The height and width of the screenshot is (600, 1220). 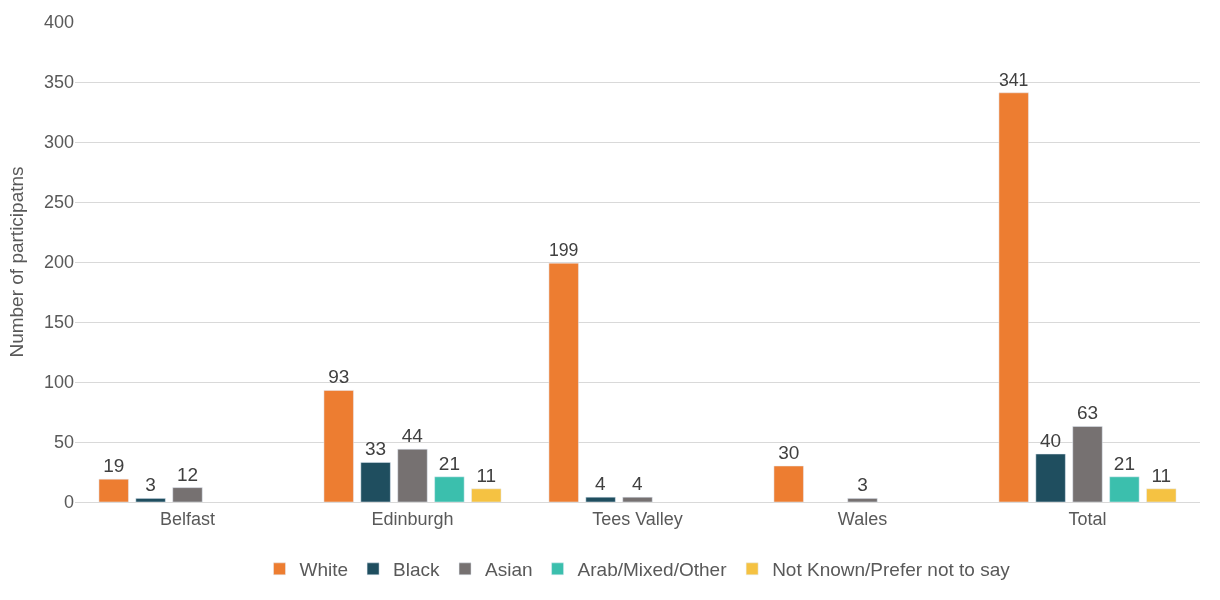 I want to click on x-tick-label: Edinburgh, so click(x=412, y=518).